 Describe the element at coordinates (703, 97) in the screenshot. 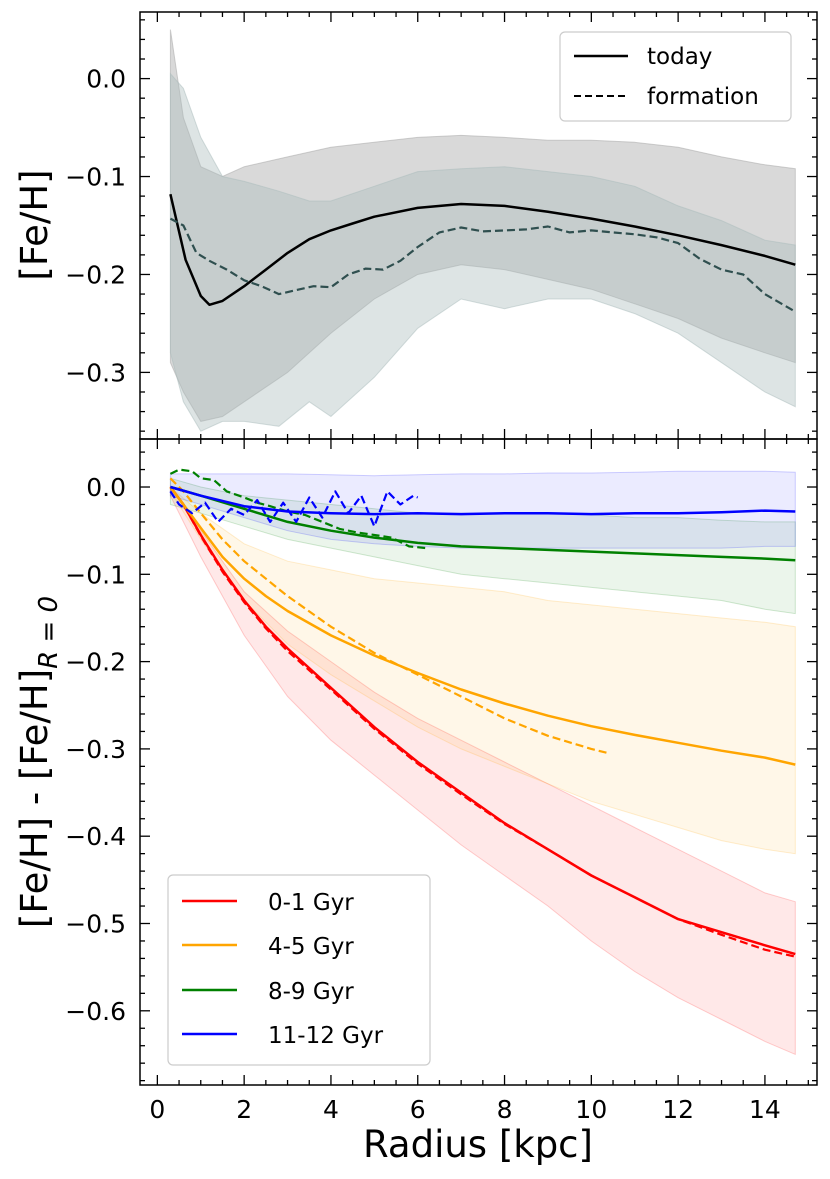

I see `top-legend-label-formation: formation` at that location.